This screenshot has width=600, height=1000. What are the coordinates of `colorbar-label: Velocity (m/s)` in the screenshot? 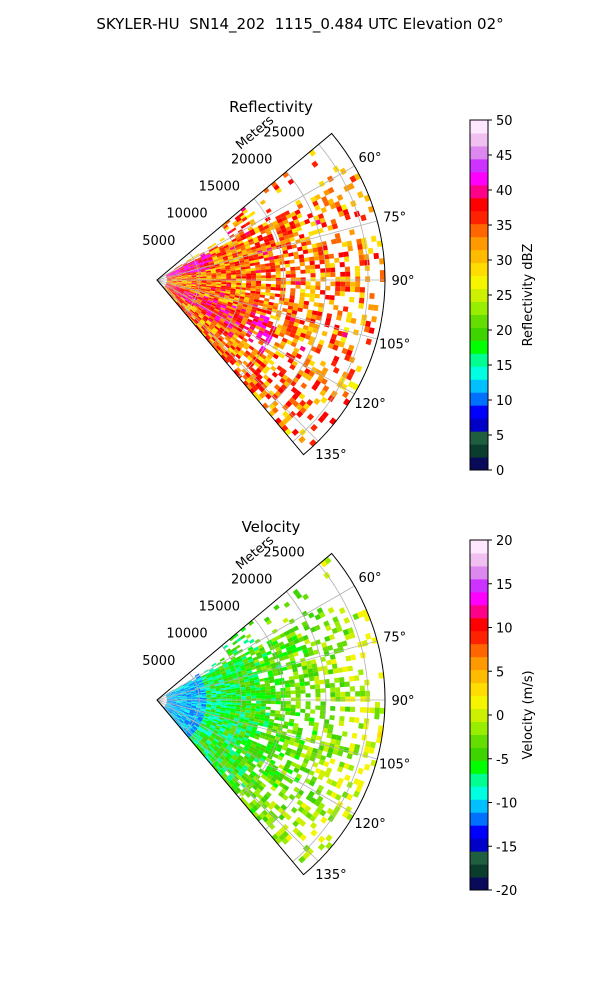 It's located at (528, 714).